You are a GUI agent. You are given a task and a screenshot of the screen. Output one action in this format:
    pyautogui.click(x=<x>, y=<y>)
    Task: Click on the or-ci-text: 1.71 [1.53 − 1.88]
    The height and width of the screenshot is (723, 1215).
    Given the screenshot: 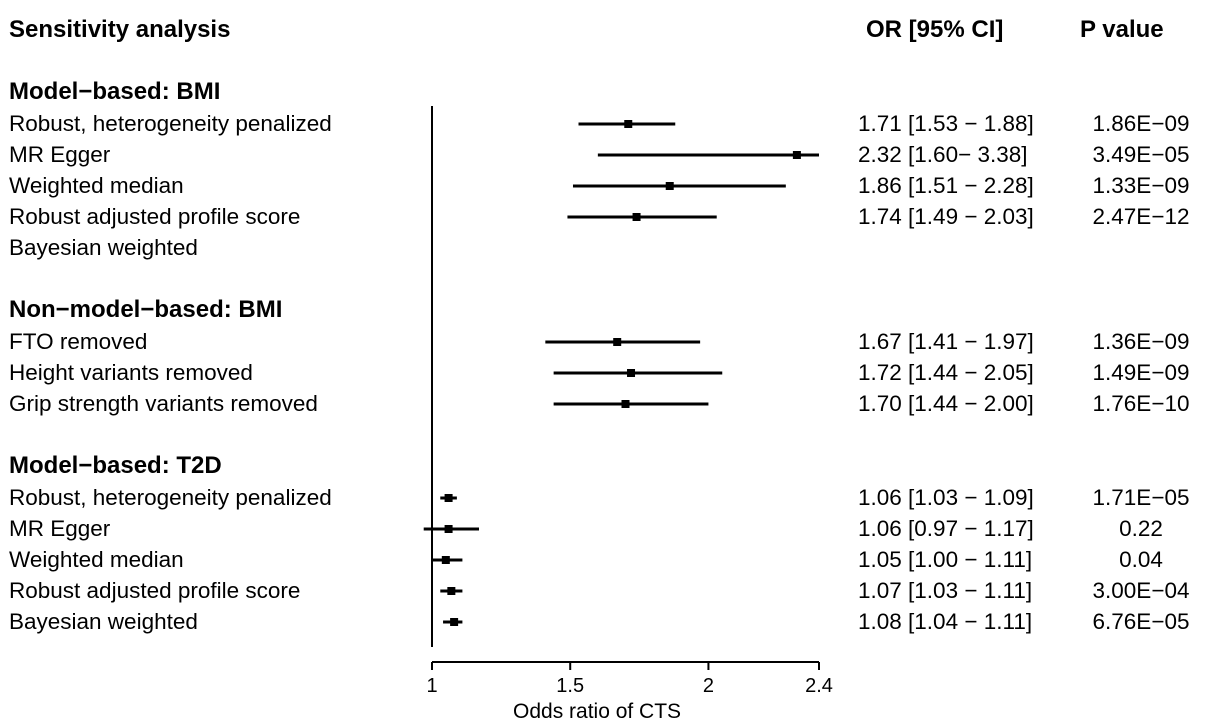 What is the action you would take?
    pyautogui.click(x=946, y=123)
    